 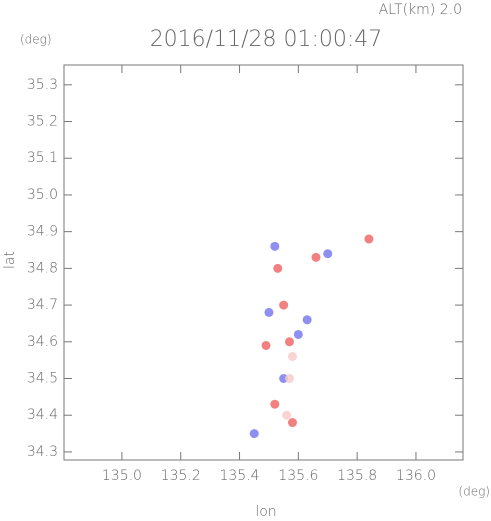 I want to click on x-tick-label: 135.2, so click(x=181, y=476).